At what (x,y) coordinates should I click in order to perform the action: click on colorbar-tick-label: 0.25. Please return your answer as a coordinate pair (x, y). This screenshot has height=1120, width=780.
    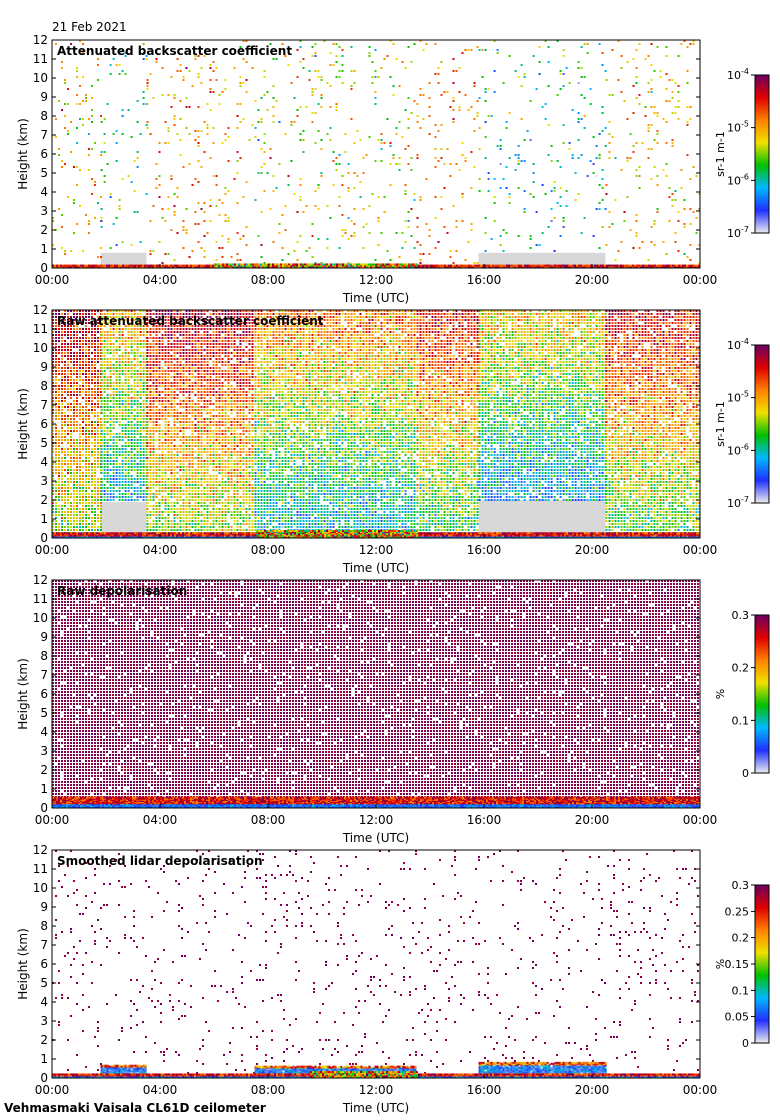
    Looking at the image, I should click on (737, 911).